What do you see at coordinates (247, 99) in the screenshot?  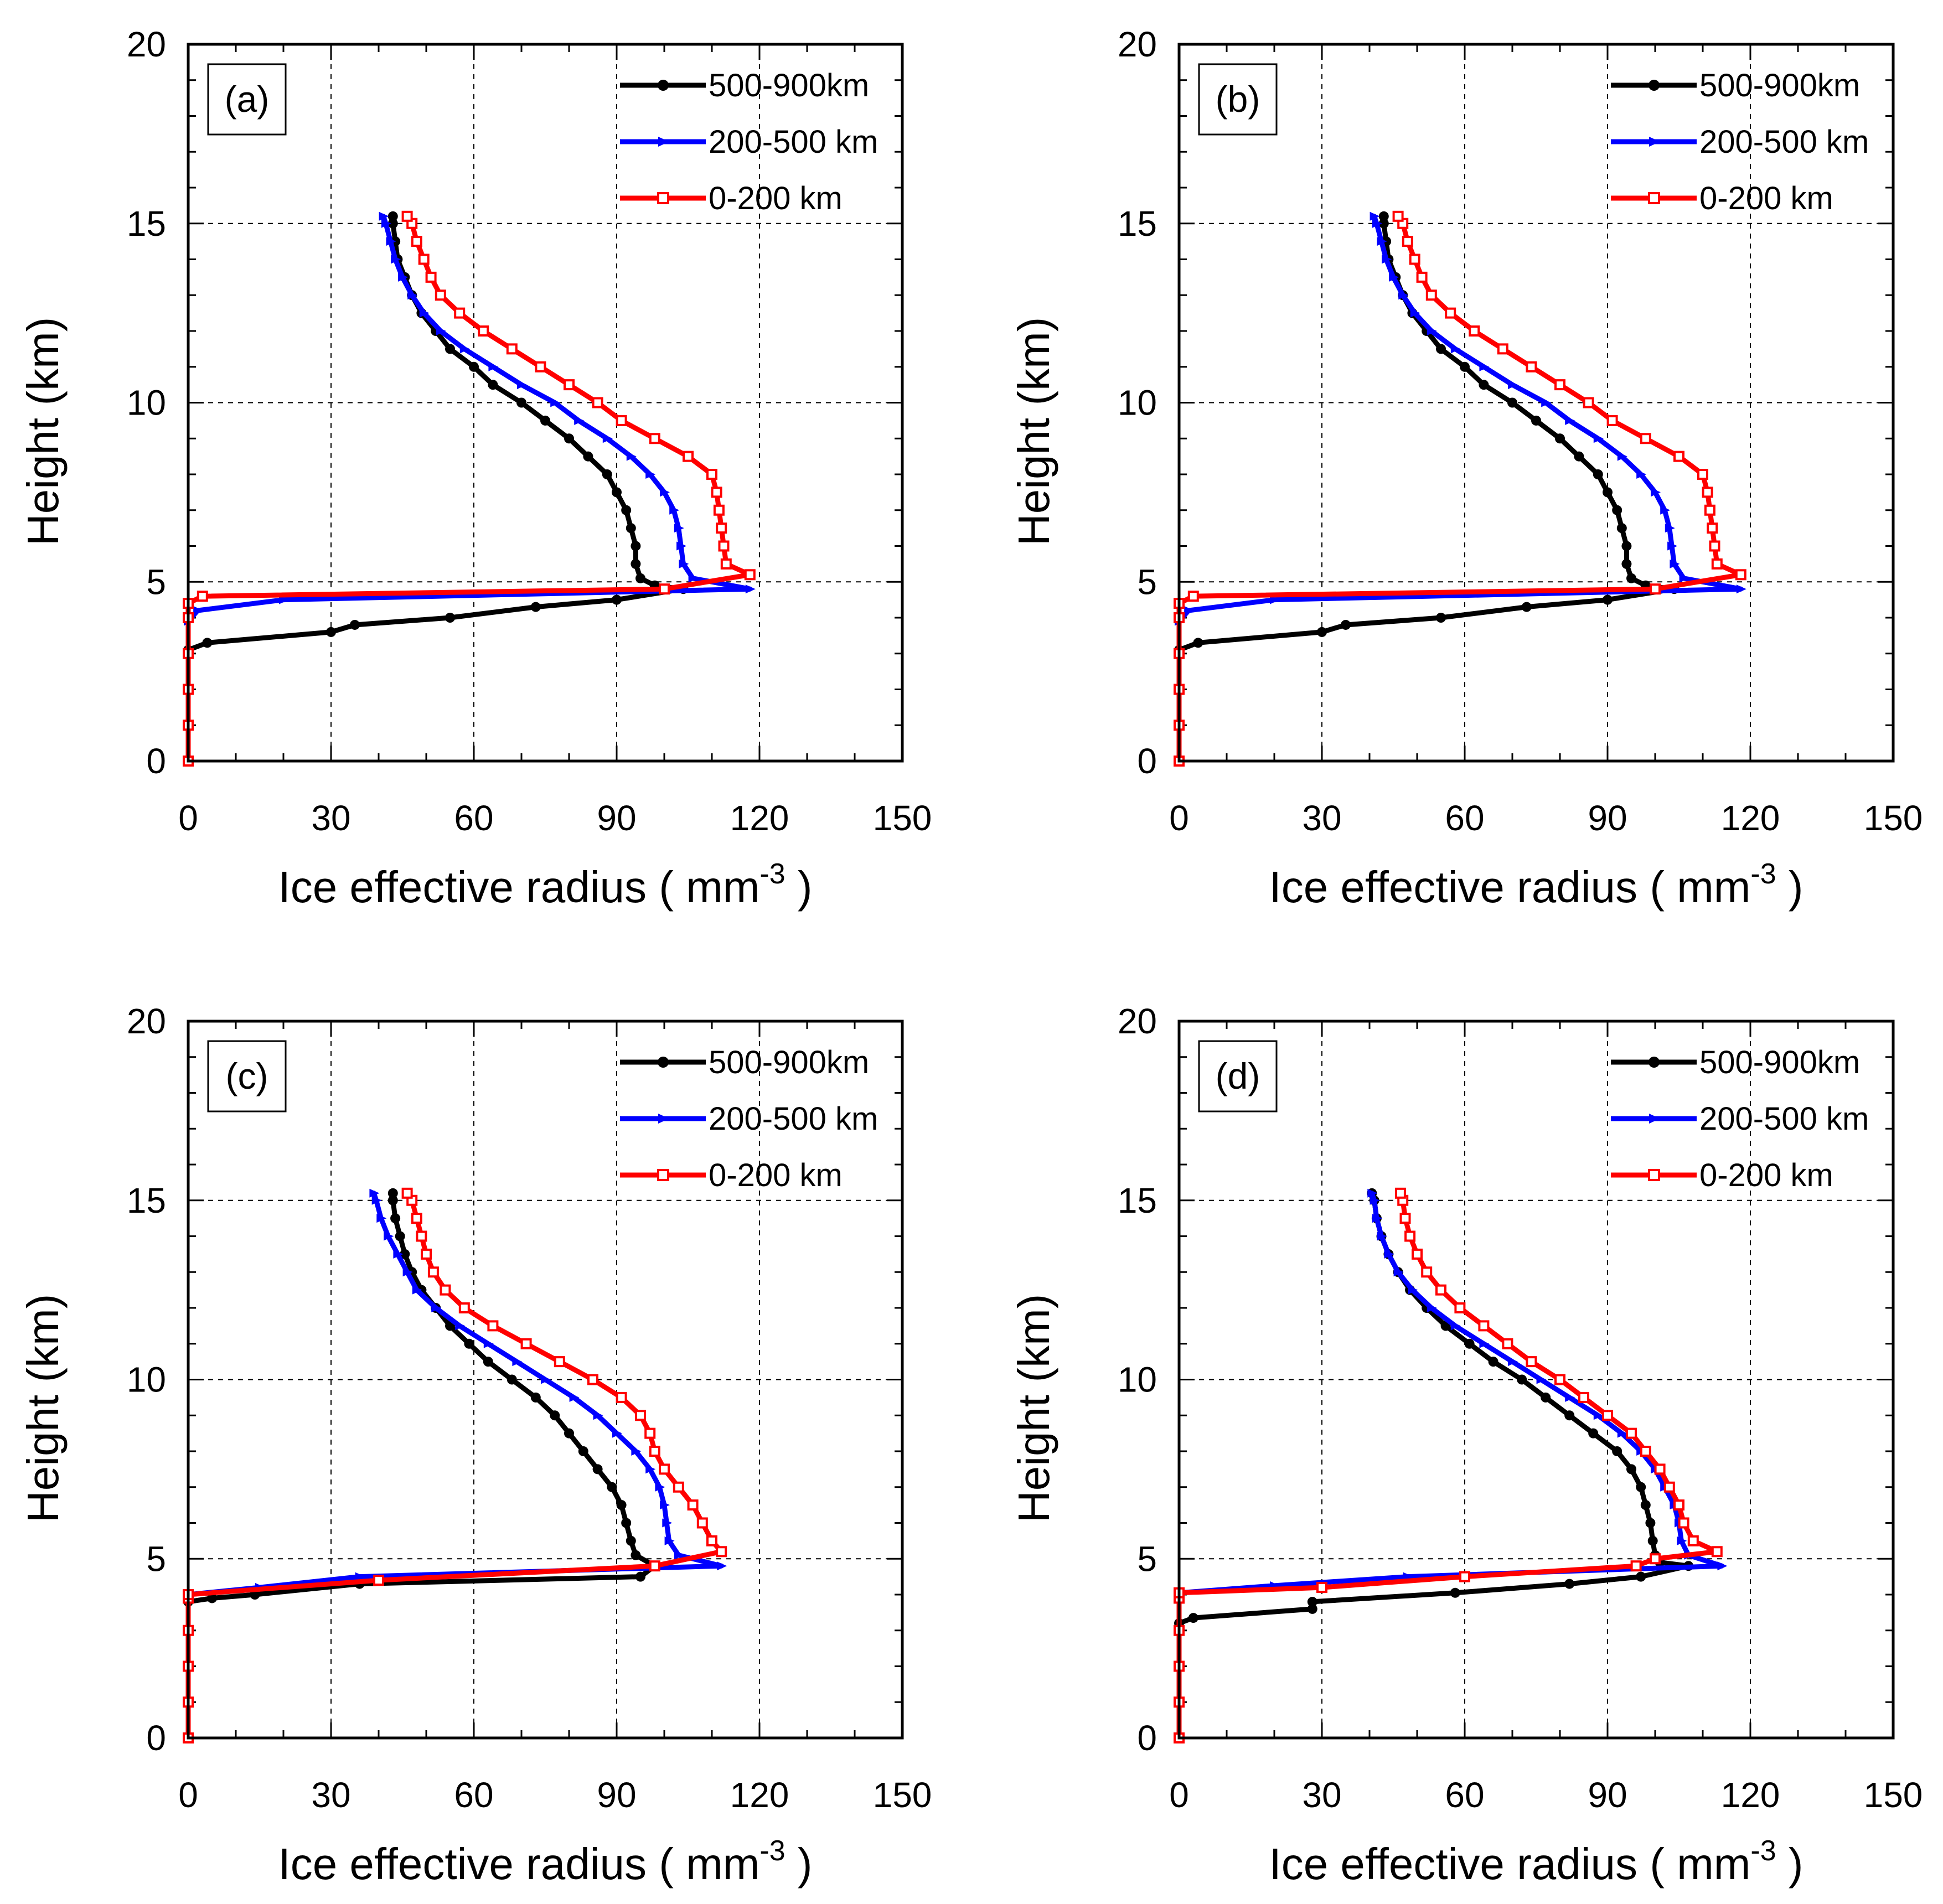 I see `panel-label: (a)` at bounding box center [247, 99].